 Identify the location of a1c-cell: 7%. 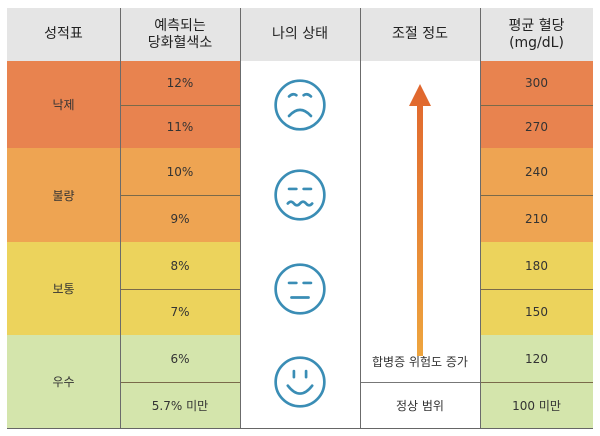
(180, 312).